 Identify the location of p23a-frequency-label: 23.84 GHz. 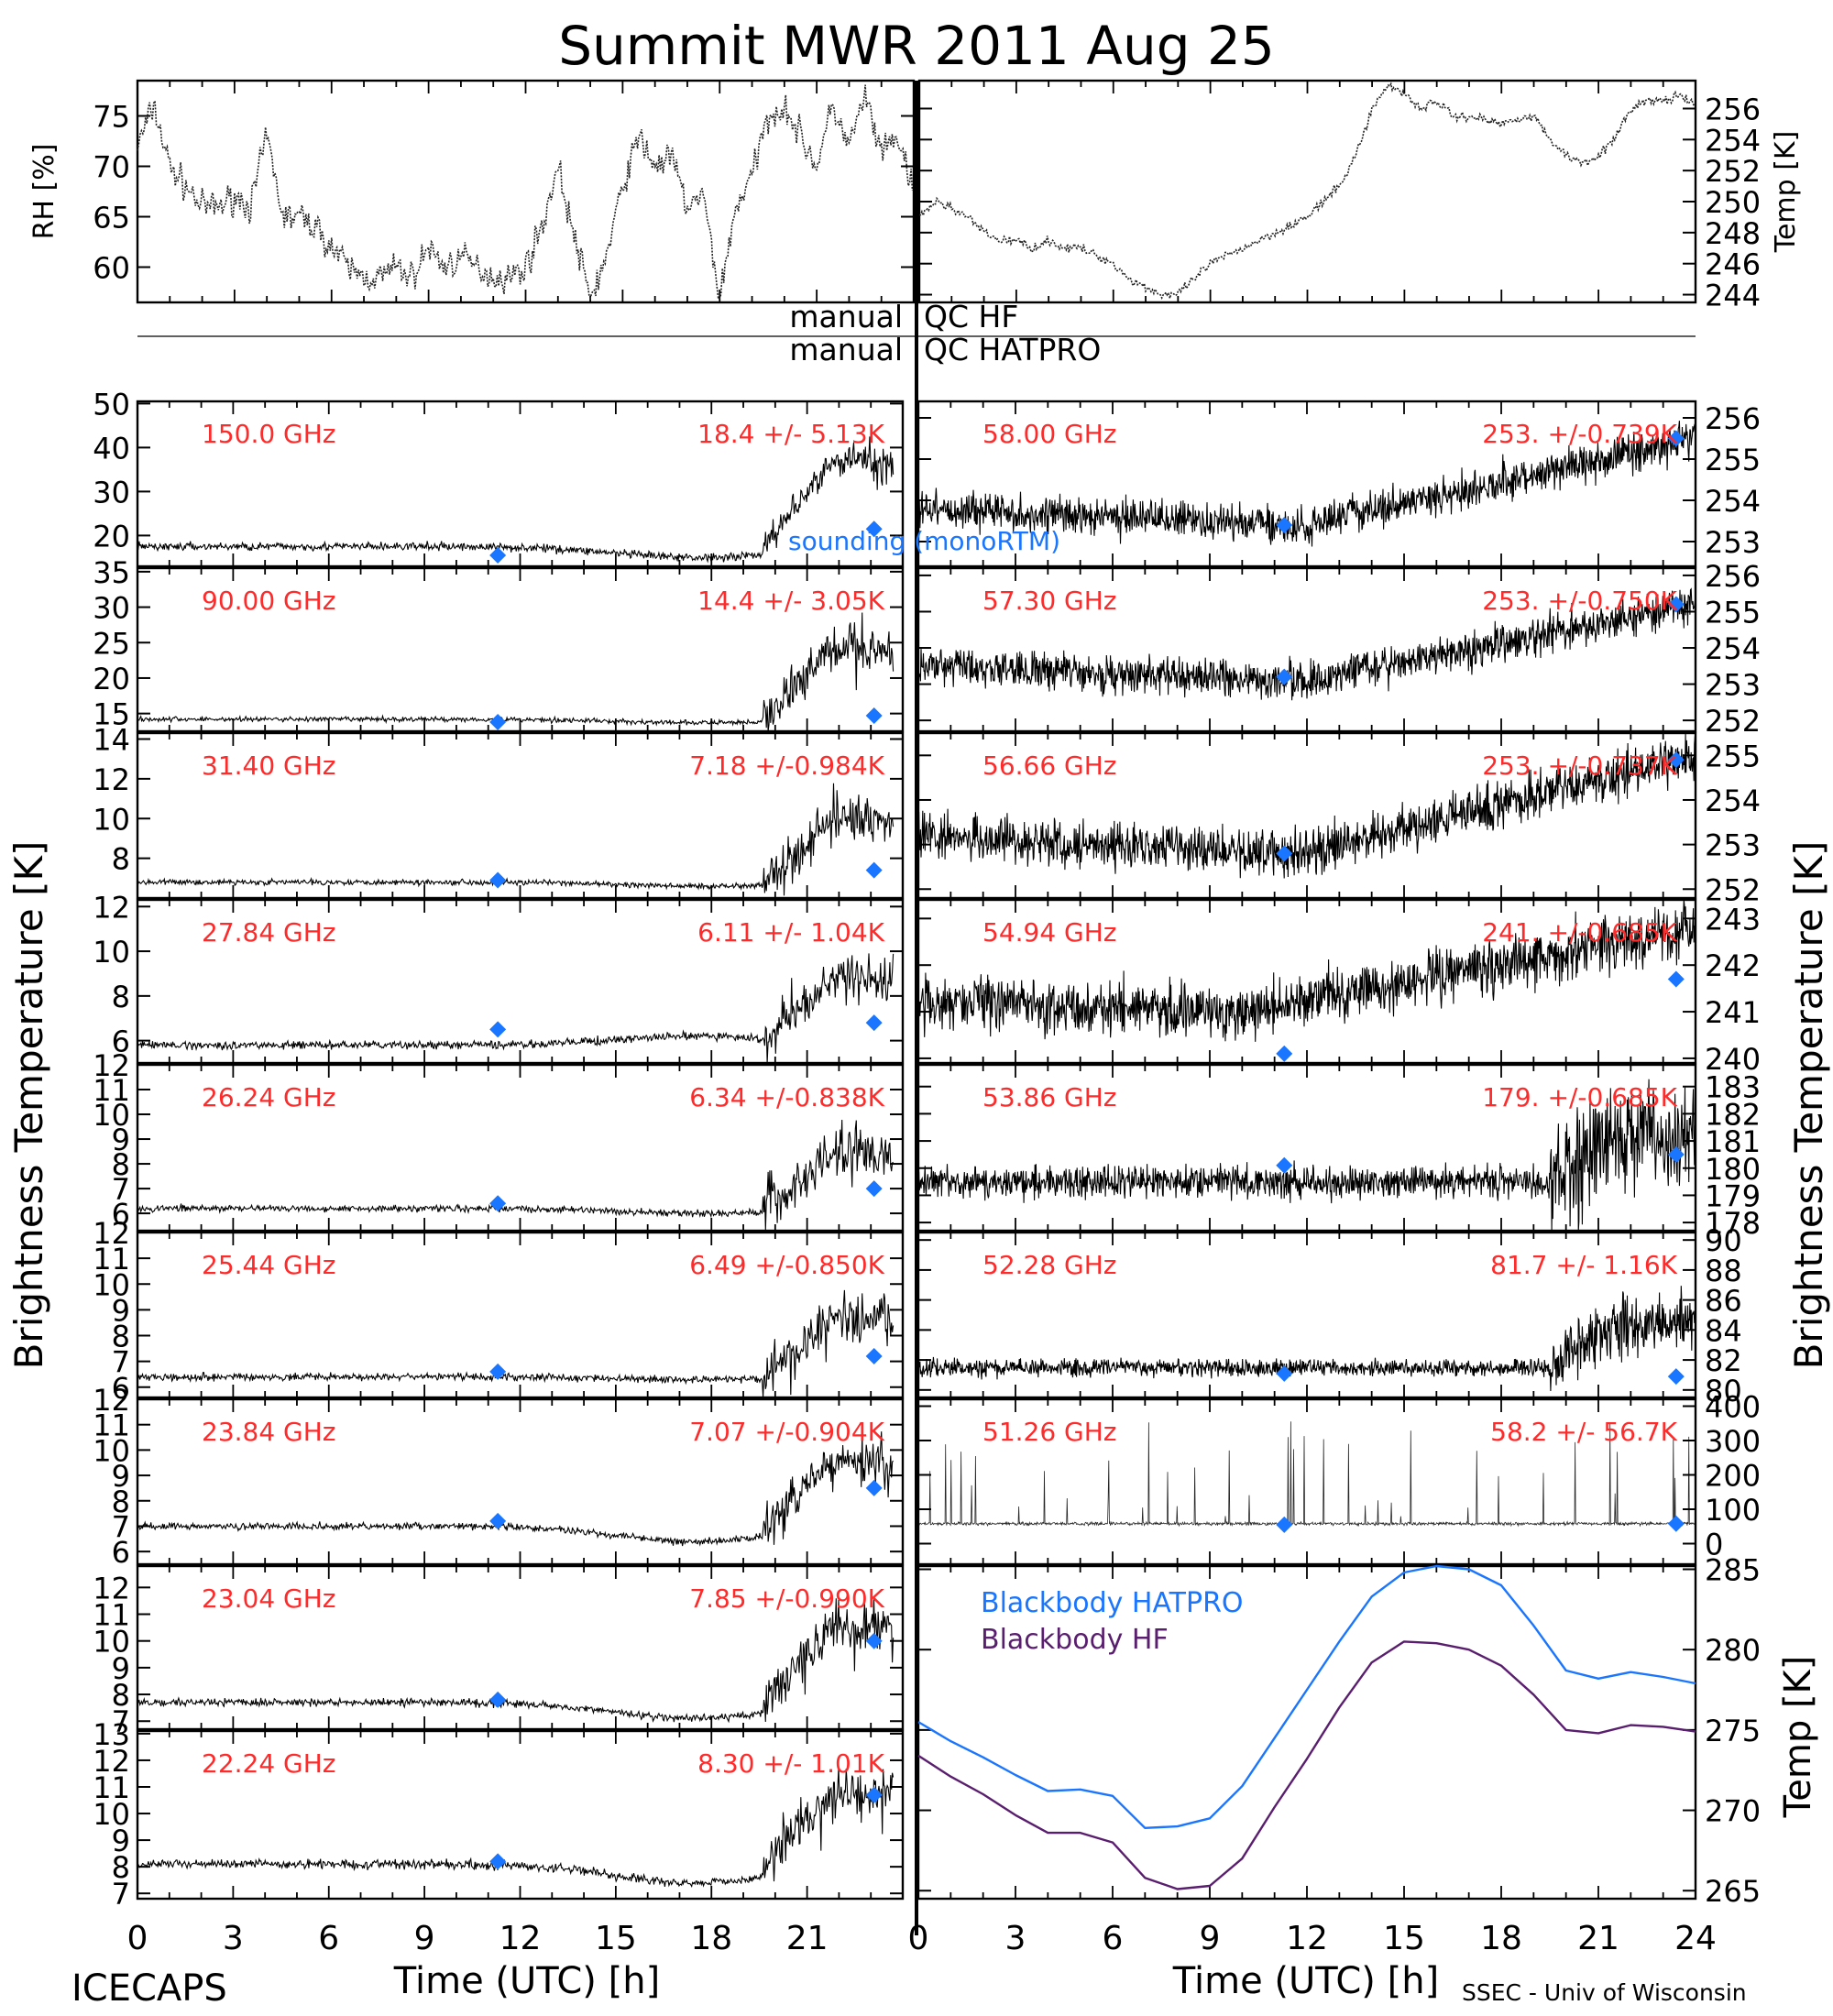
(269, 1432).